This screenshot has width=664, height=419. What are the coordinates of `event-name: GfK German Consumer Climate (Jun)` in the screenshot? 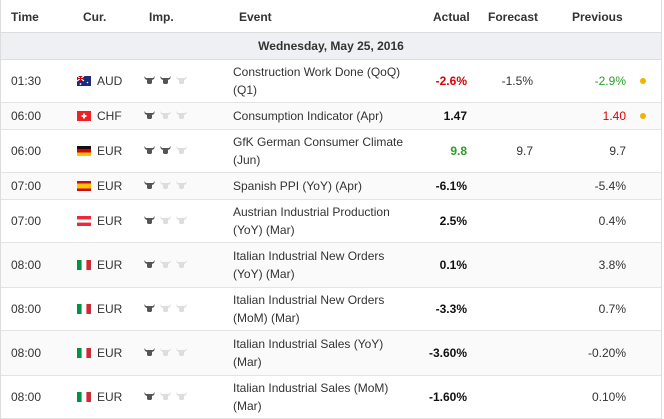 It's located at (321, 151).